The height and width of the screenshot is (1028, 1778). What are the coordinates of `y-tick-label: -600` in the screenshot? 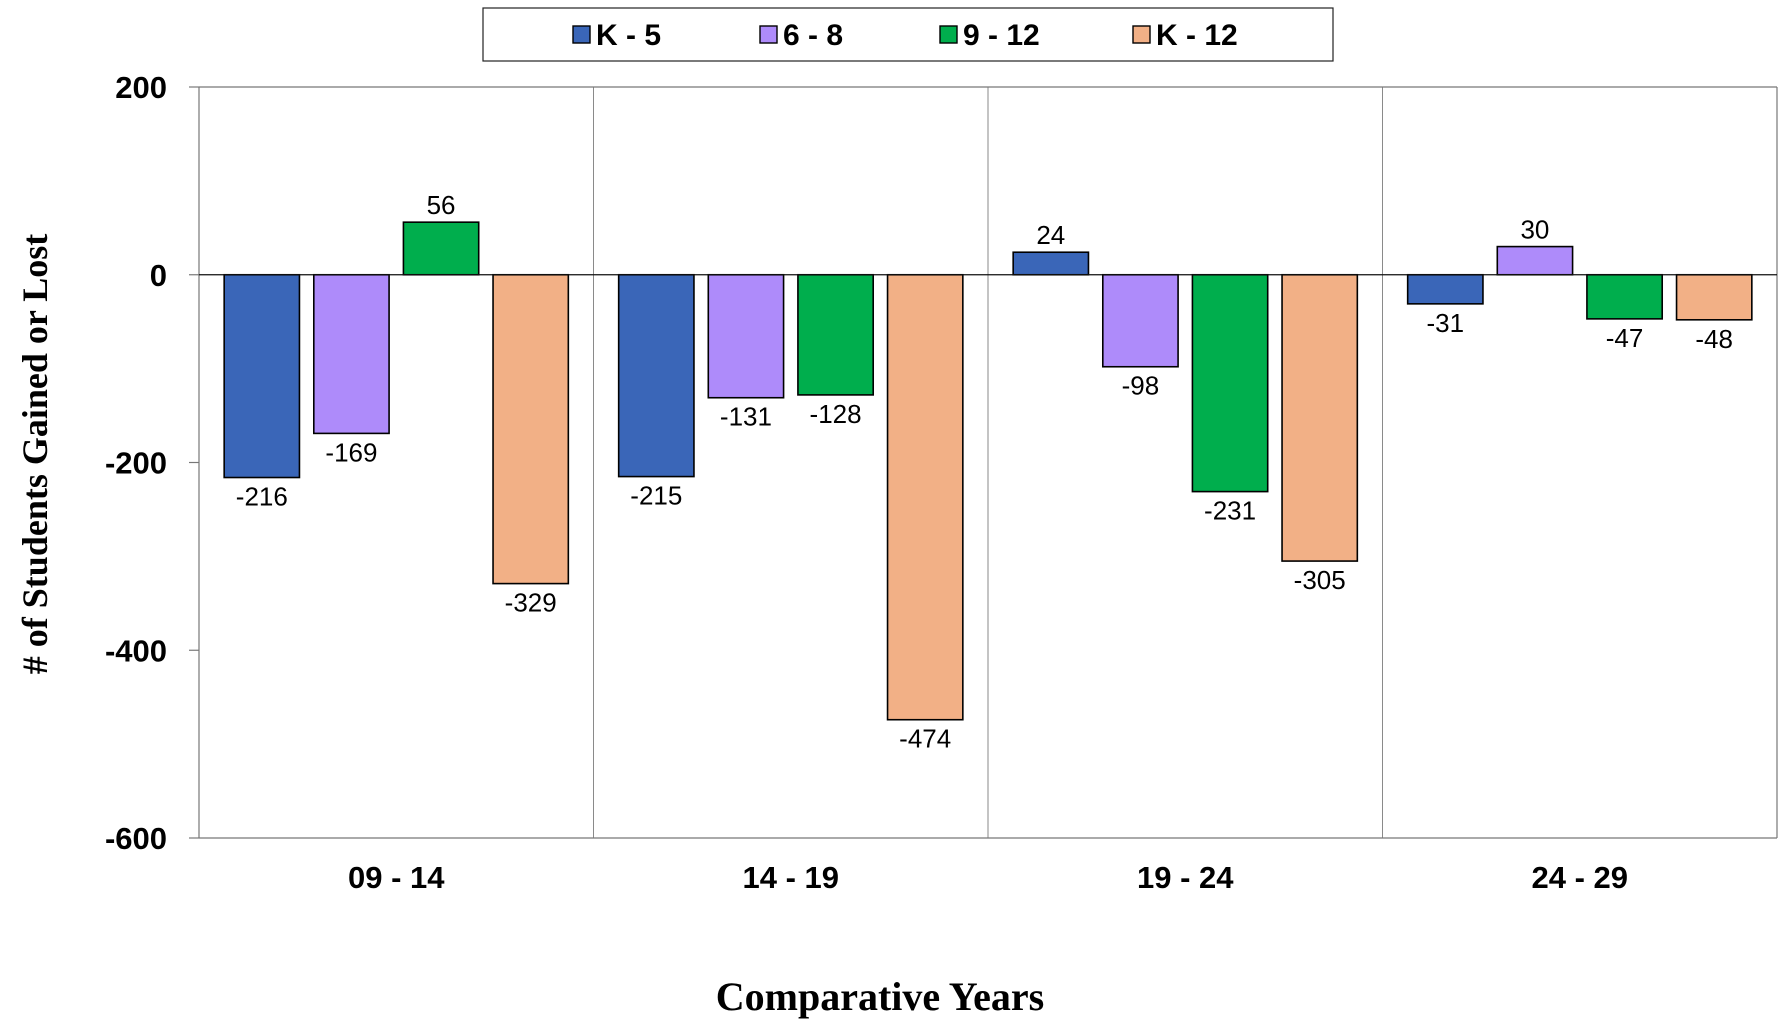 It's located at (136, 838).